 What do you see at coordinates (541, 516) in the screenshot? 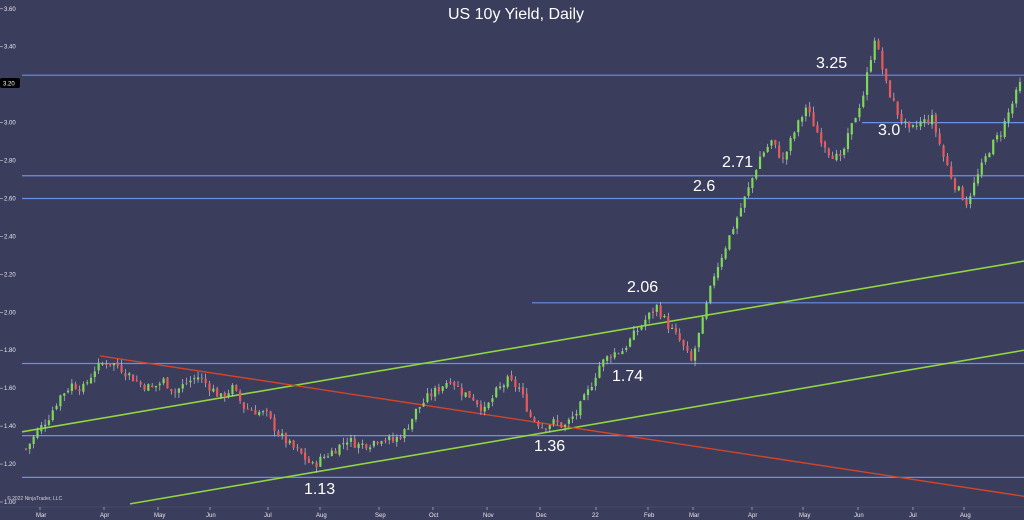
I see `x-tick-label: Dec` at bounding box center [541, 516].